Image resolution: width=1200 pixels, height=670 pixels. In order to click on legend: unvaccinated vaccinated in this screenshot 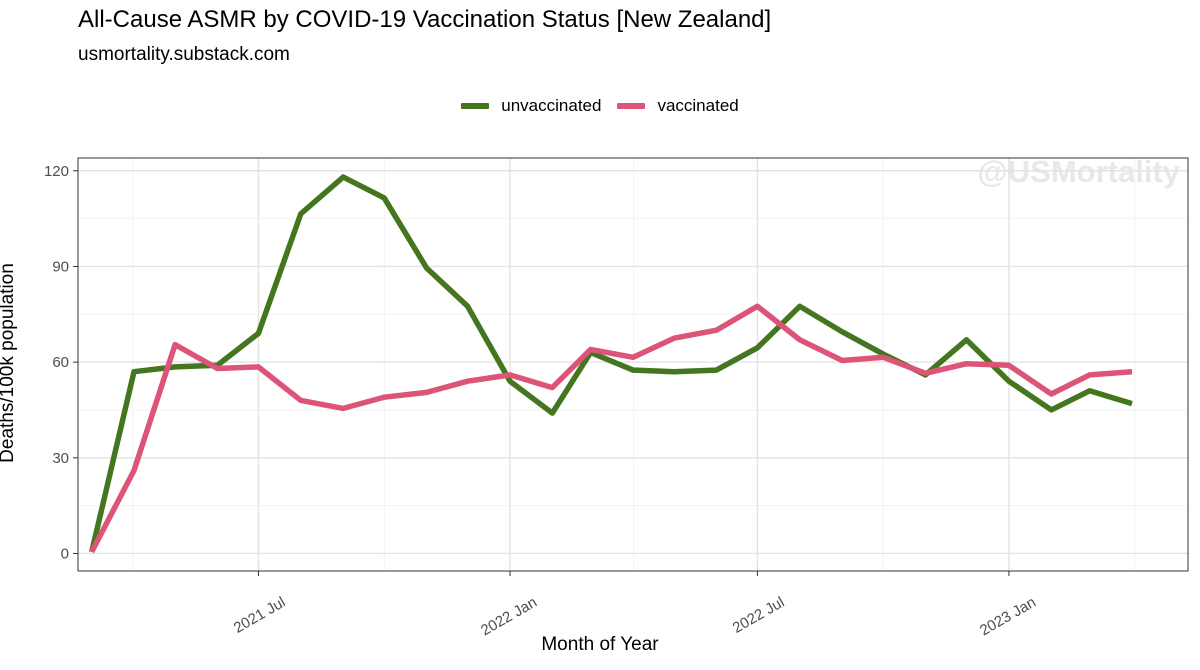, I will do `click(600, 106)`.